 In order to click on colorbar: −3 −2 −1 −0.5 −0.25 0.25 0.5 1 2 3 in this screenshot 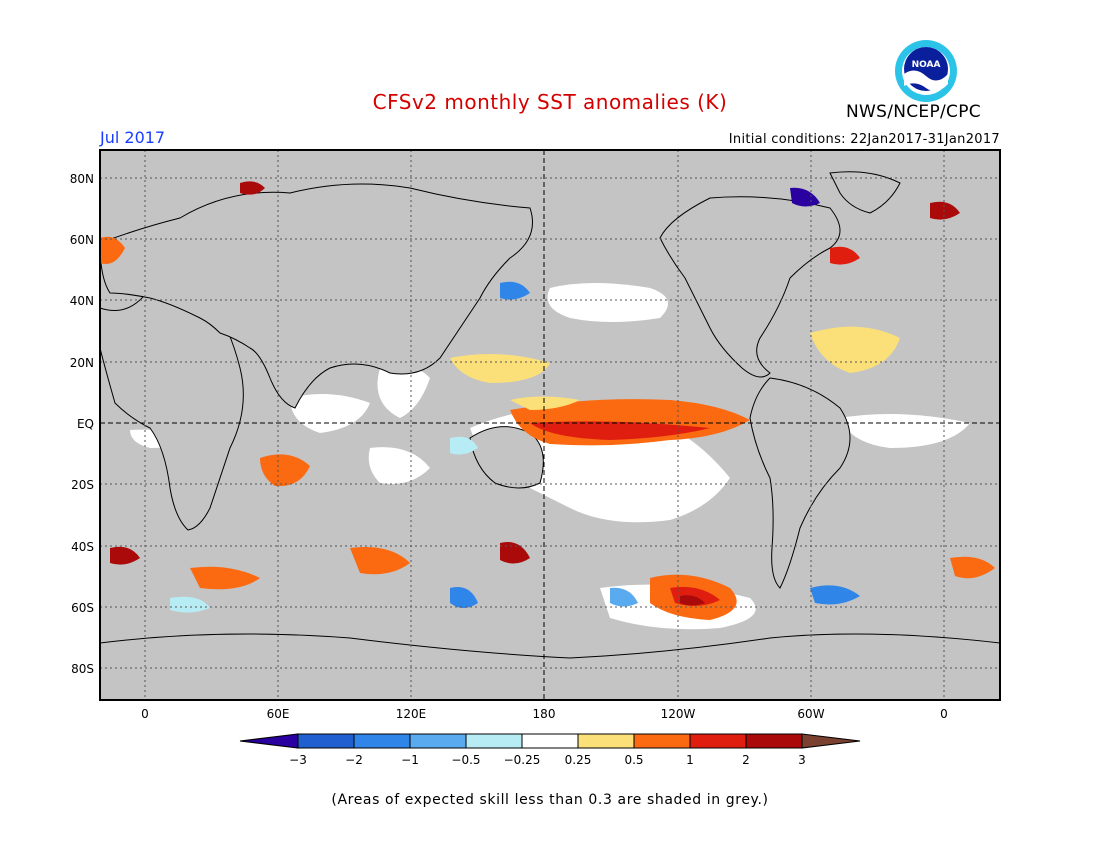, I will do `click(550, 750)`.